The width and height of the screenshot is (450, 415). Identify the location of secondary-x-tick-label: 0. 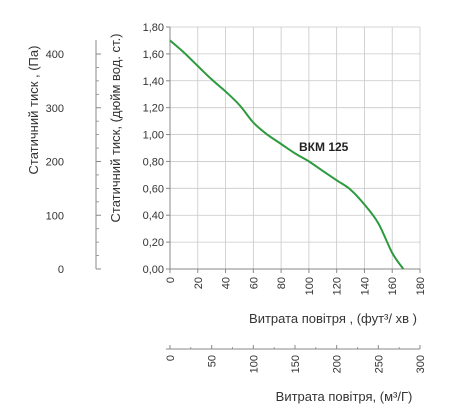
(171, 358).